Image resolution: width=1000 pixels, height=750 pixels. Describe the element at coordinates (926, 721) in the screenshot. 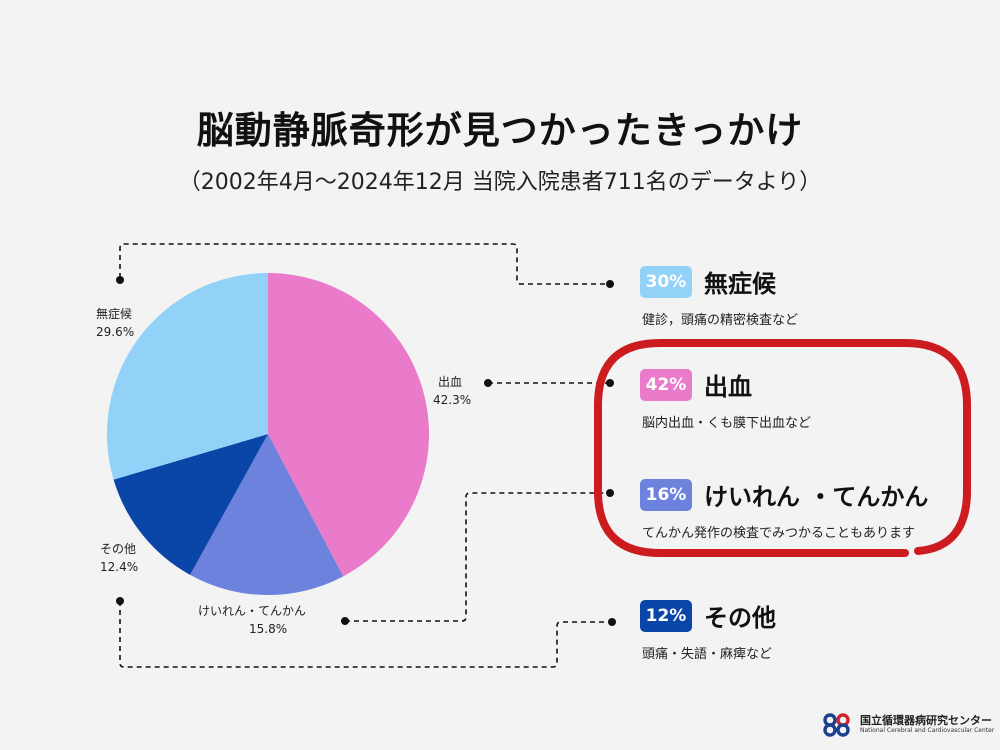

I see `logo-jp-text: 国立循環器病研究センター` at that location.